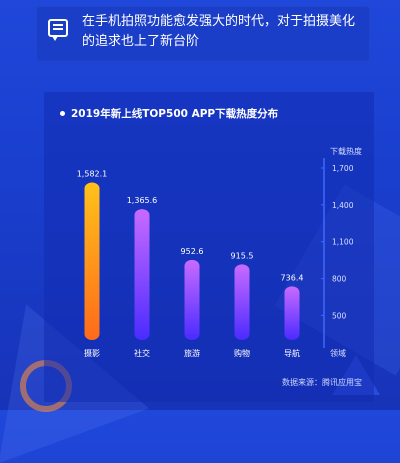  What do you see at coordinates (346, 151) in the screenshot?
I see `y-axis-label: 下载热度` at bounding box center [346, 151].